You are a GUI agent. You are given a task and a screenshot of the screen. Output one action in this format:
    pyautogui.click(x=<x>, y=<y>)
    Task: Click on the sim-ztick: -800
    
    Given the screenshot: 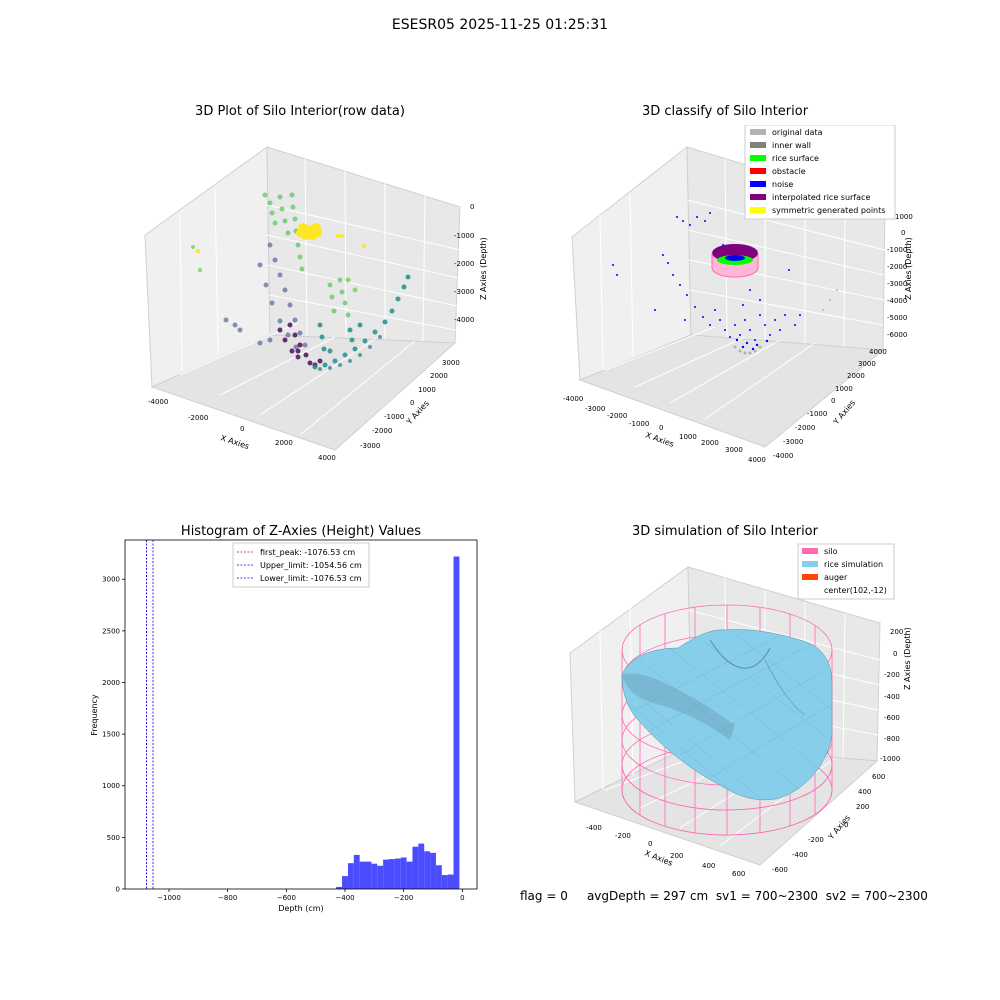 What is the action you would take?
    pyautogui.click(x=892, y=739)
    